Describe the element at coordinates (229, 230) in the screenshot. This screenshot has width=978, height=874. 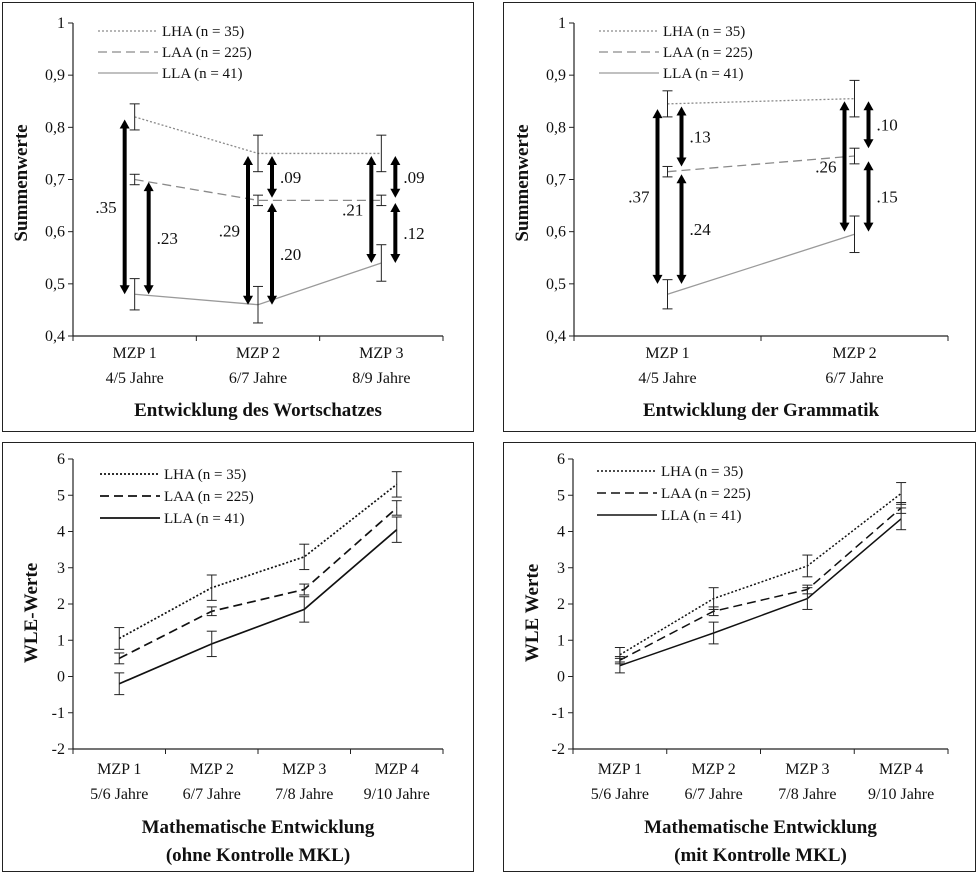
I see `difference-label: .29` at that location.